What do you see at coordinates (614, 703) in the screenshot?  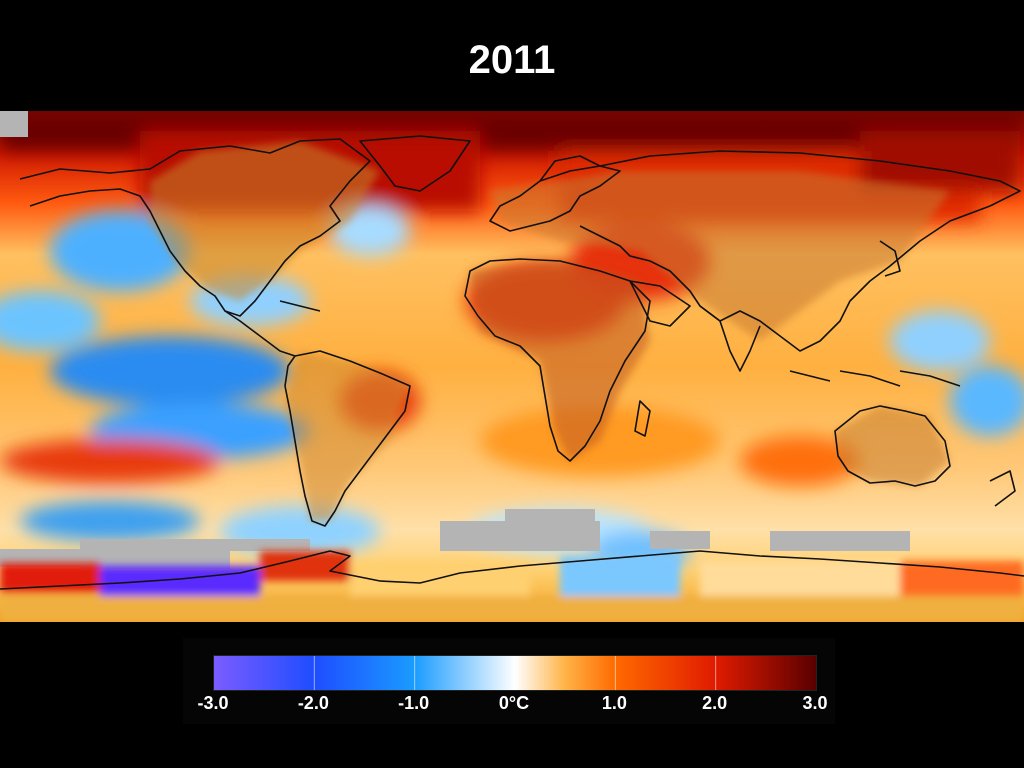 I see `legend-tick-label: 1.0` at bounding box center [614, 703].